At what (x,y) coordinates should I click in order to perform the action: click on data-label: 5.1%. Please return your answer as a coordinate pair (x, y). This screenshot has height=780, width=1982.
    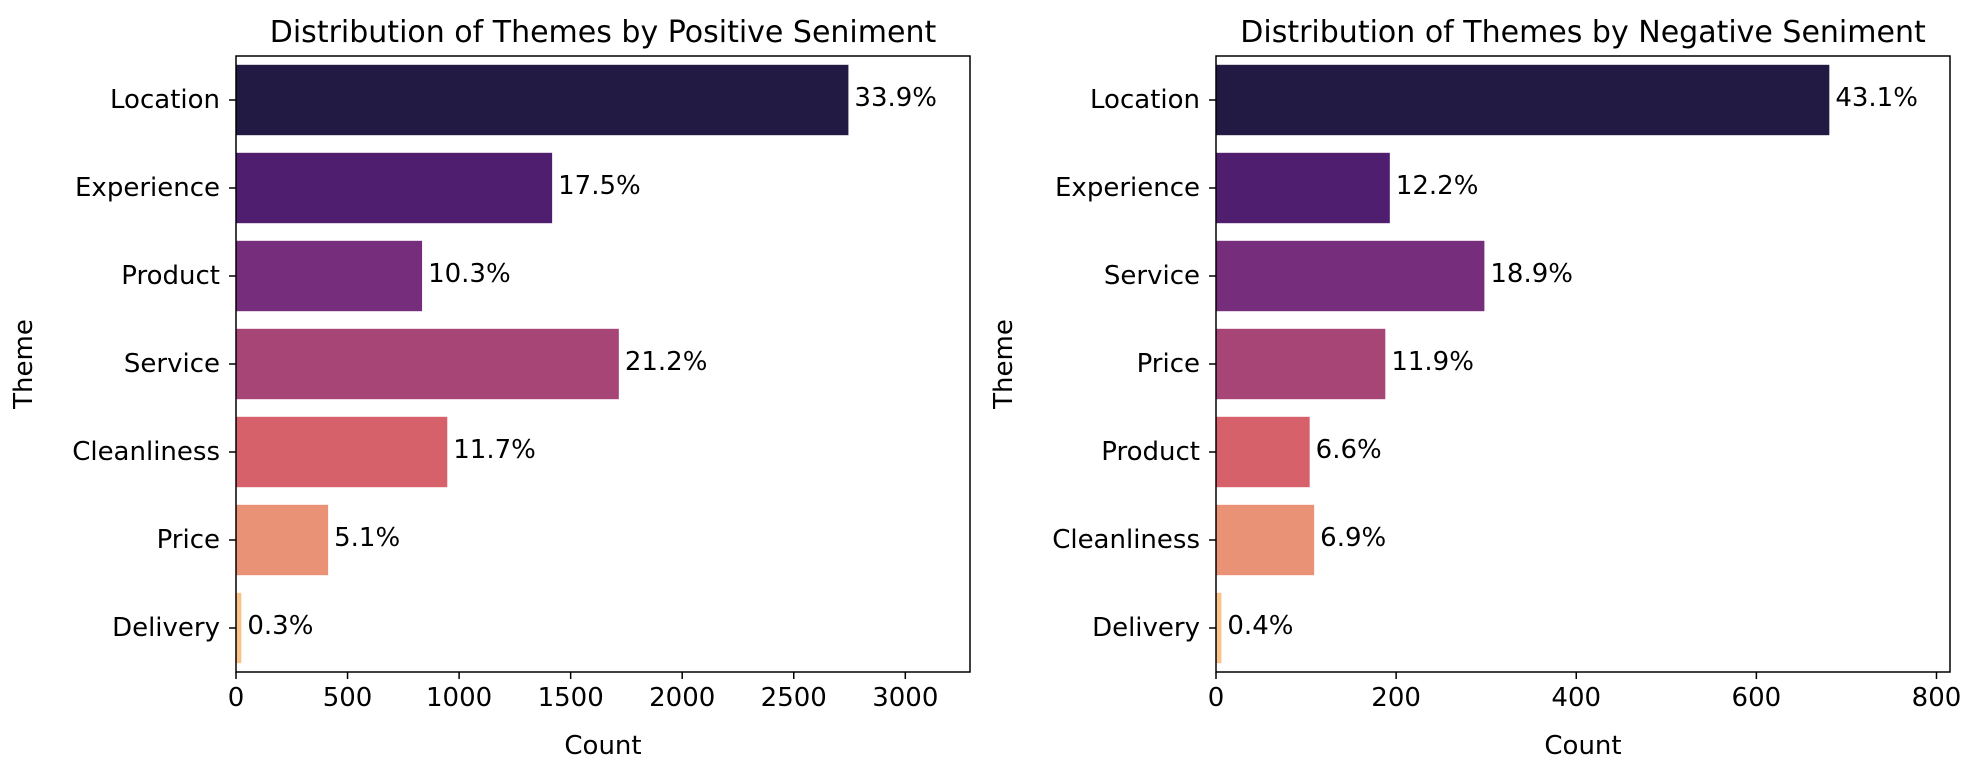
    Looking at the image, I should click on (367, 538).